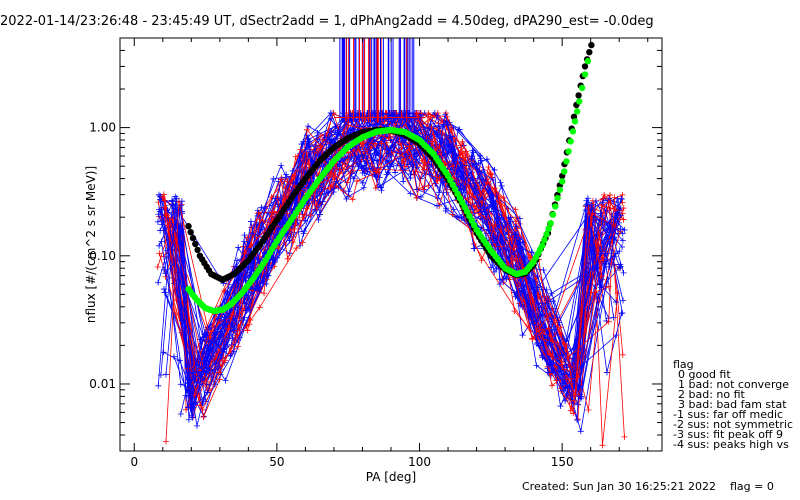 The width and height of the screenshot is (800, 500). Describe the element at coordinates (752, 486) in the screenshot. I see `flag-value: flag = 0` at that location.